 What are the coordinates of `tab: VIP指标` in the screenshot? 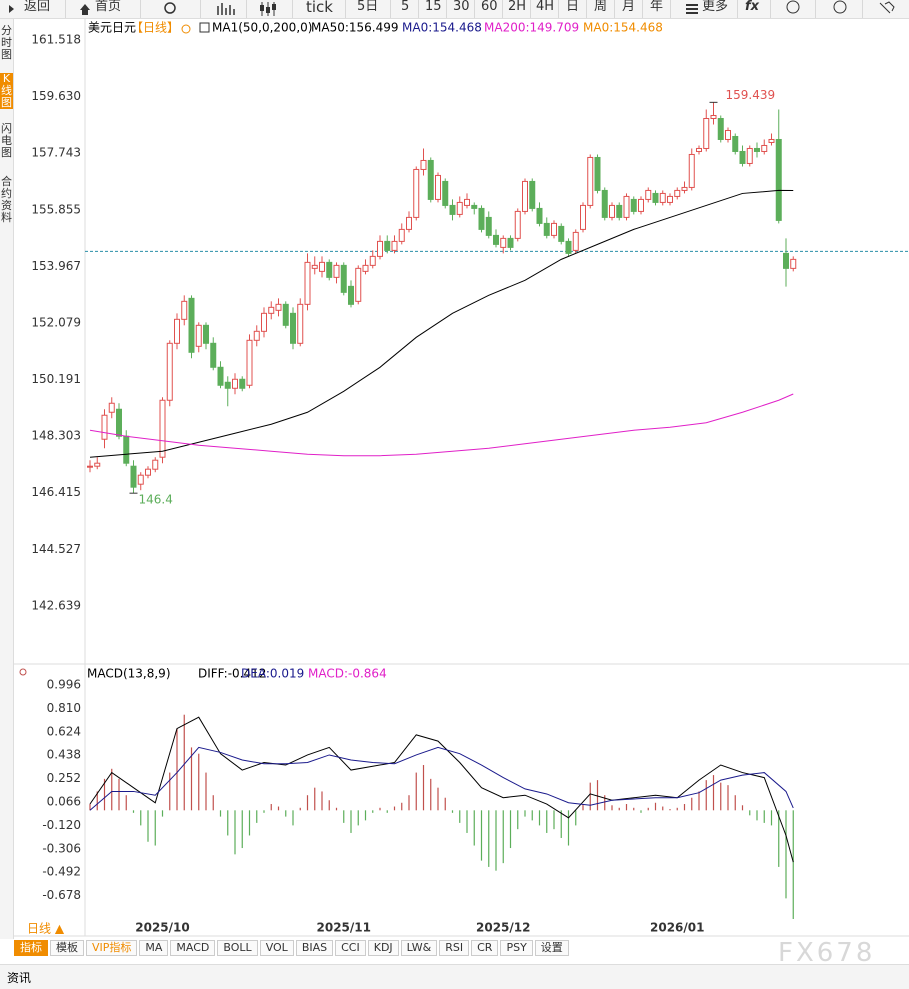 It's located at (112, 948).